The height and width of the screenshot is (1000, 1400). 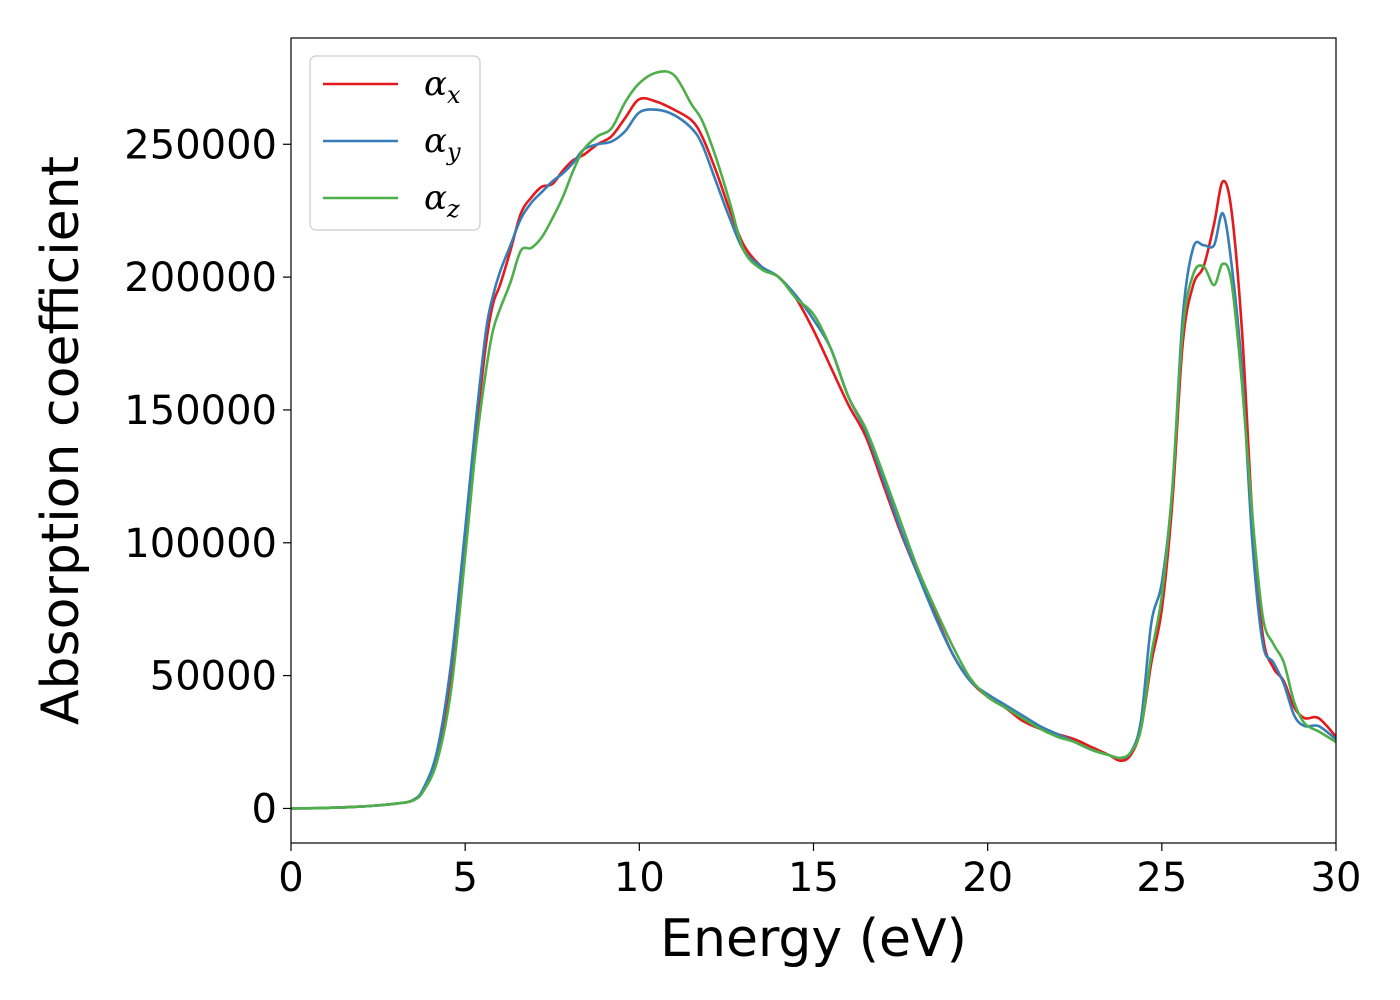 I want to click on legend: αx αy αz, so click(x=395, y=143).